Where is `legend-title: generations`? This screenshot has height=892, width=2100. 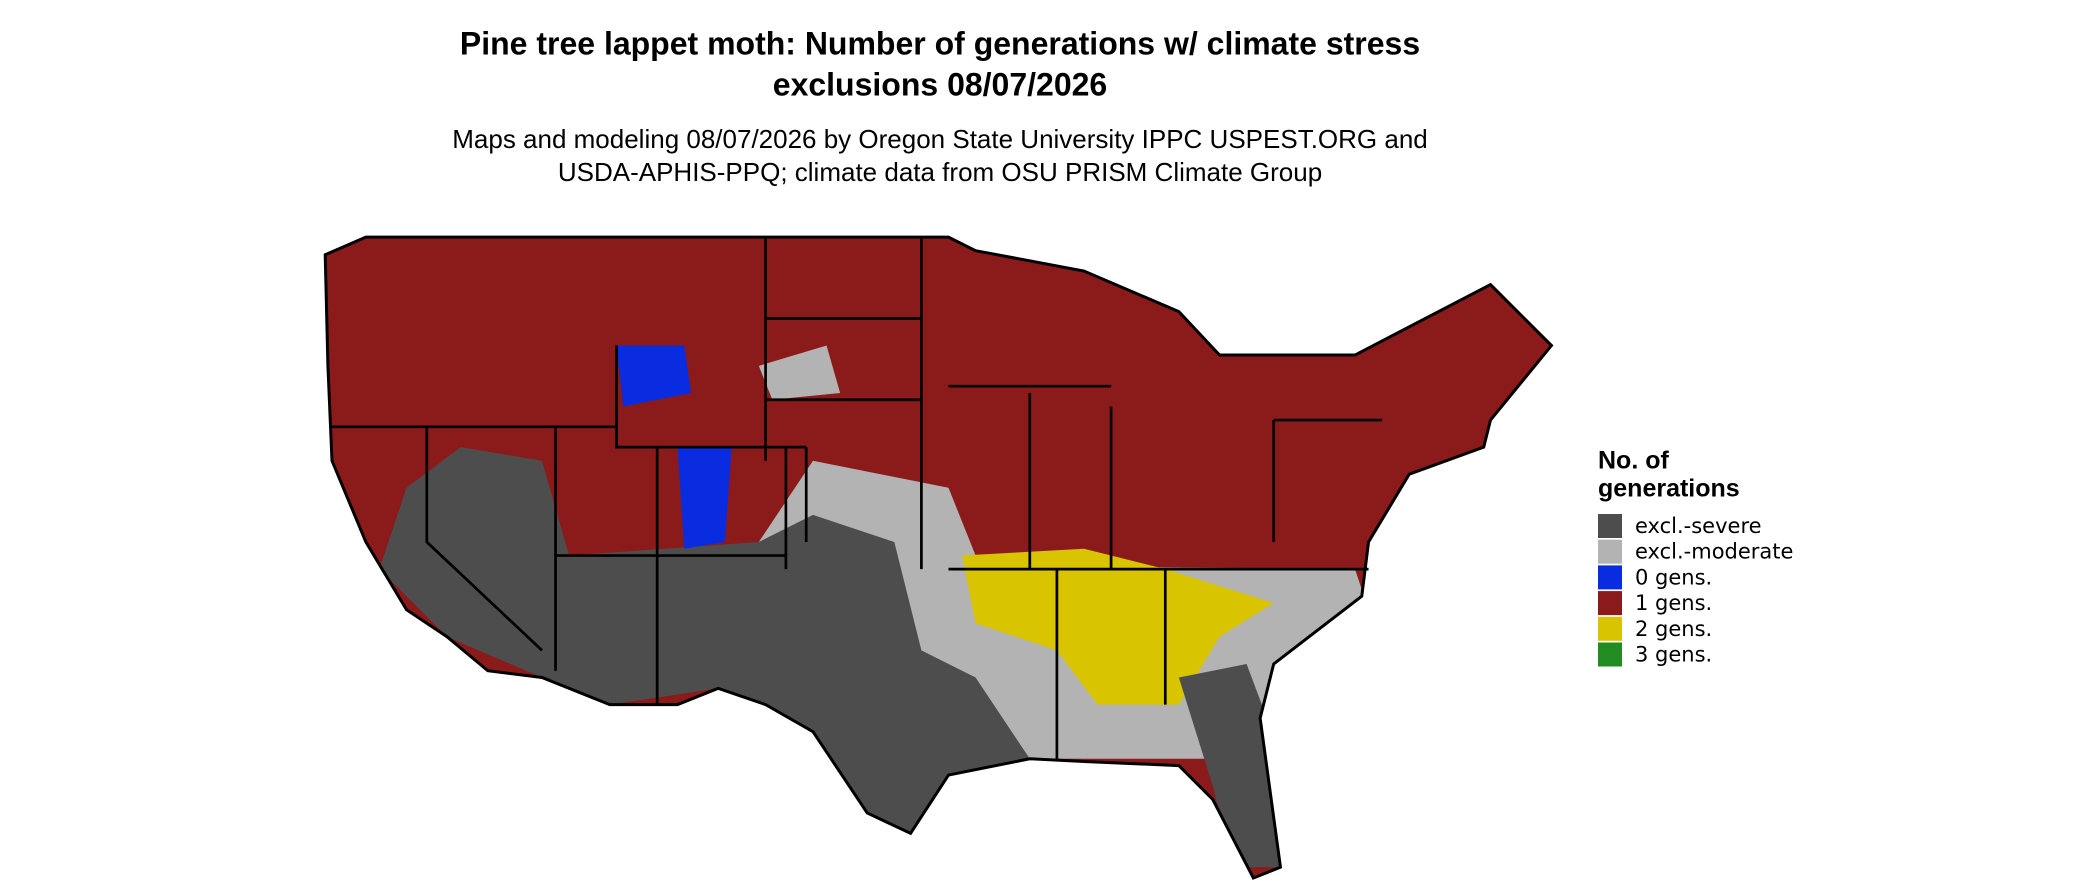 legend-title: generations is located at coordinates (1669, 489).